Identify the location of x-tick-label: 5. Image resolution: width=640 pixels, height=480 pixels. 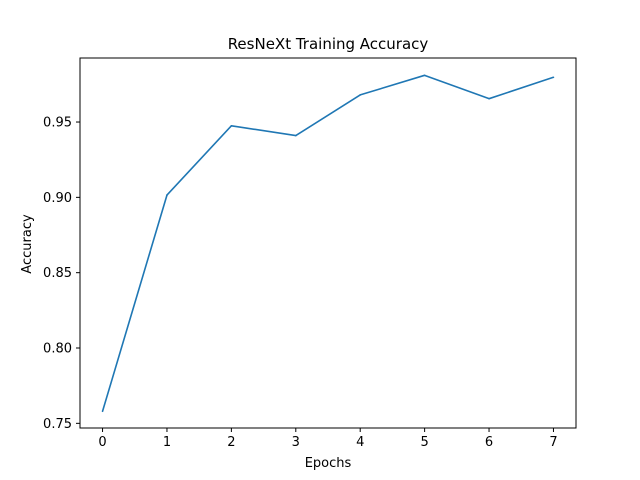
(424, 442).